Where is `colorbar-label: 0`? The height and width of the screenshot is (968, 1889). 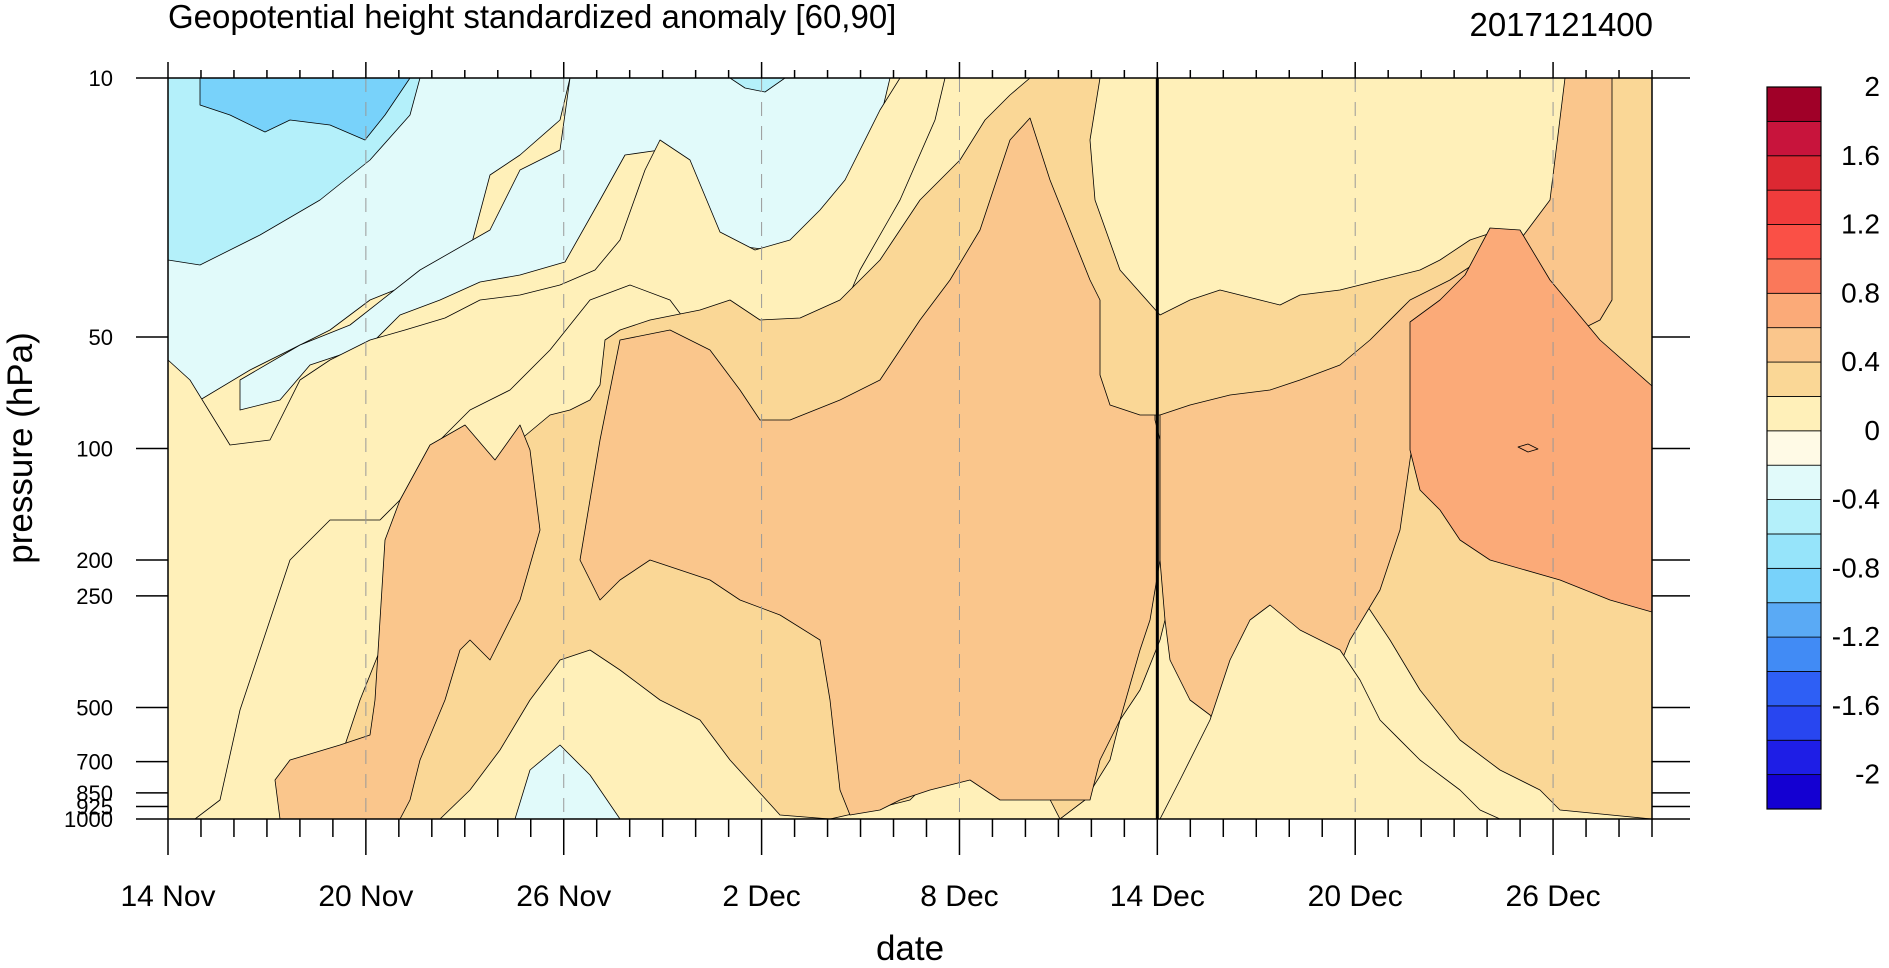 colorbar-label: 0 is located at coordinates (1872, 430).